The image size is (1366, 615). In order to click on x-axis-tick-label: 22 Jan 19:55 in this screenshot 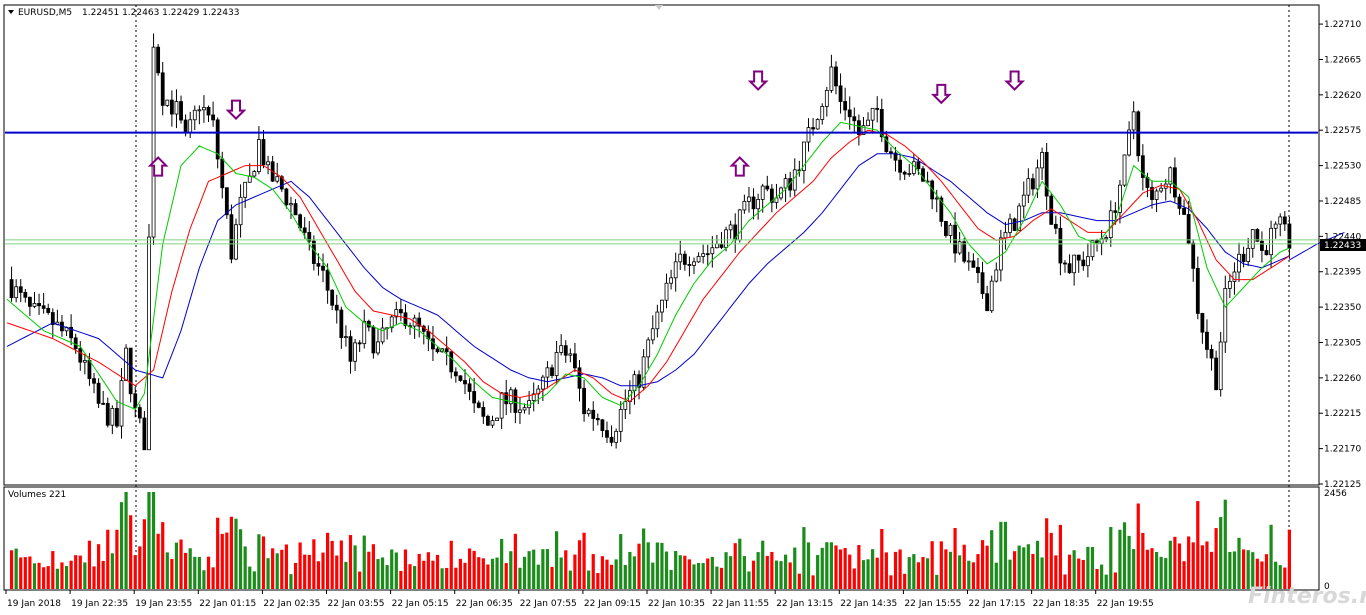, I will do `click(1125, 604)`.